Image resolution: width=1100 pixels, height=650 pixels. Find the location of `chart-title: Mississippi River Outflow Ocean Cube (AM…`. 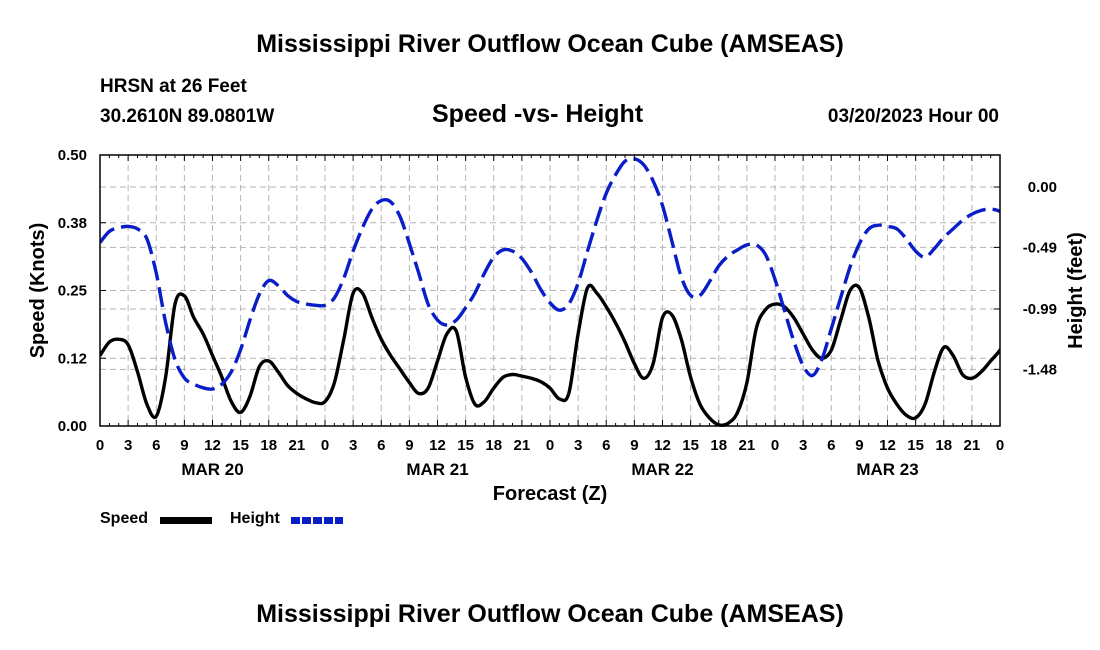

chart-title: Mississippi River Outflow Ocean Cube (AM… is located at coordinates (550, 44).